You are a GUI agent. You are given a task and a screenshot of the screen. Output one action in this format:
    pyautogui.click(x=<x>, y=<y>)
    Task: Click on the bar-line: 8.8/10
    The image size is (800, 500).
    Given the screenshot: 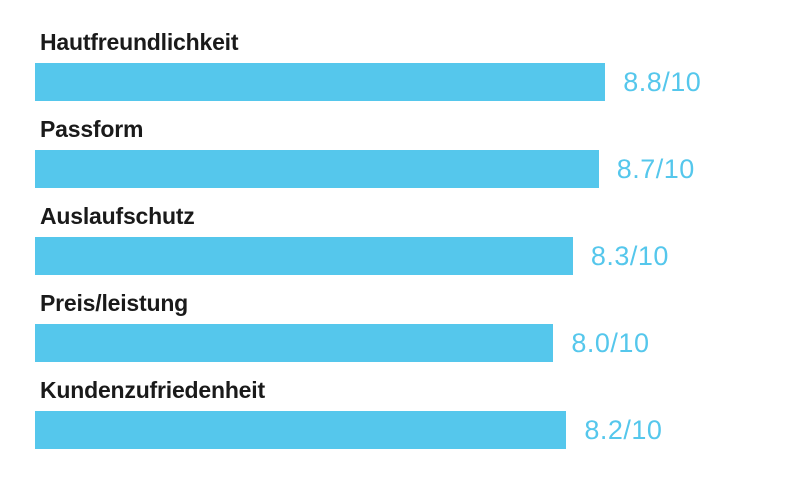 What is the action you would take?
    pyautogui.click(x=417, y=82)
    